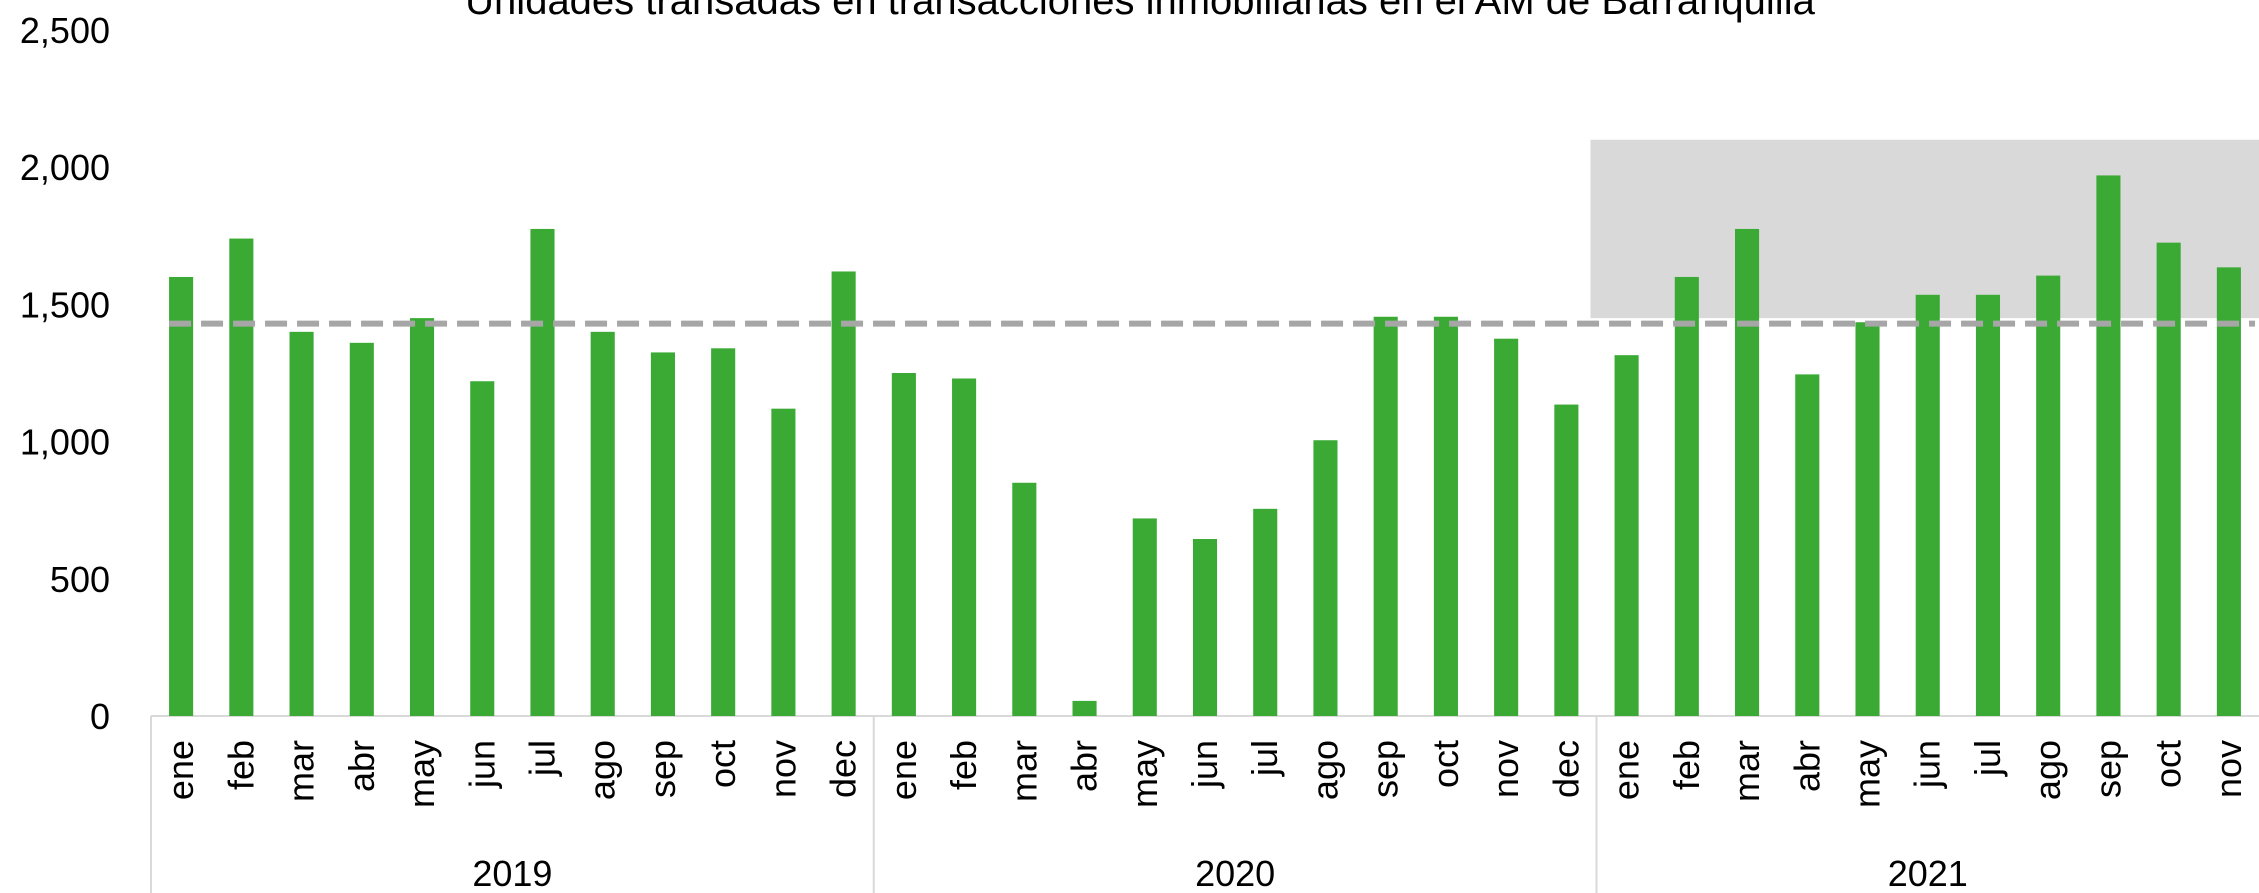 The image size is (2259, 893). I want to click on y-tick-label: 0, so click(100, 716).